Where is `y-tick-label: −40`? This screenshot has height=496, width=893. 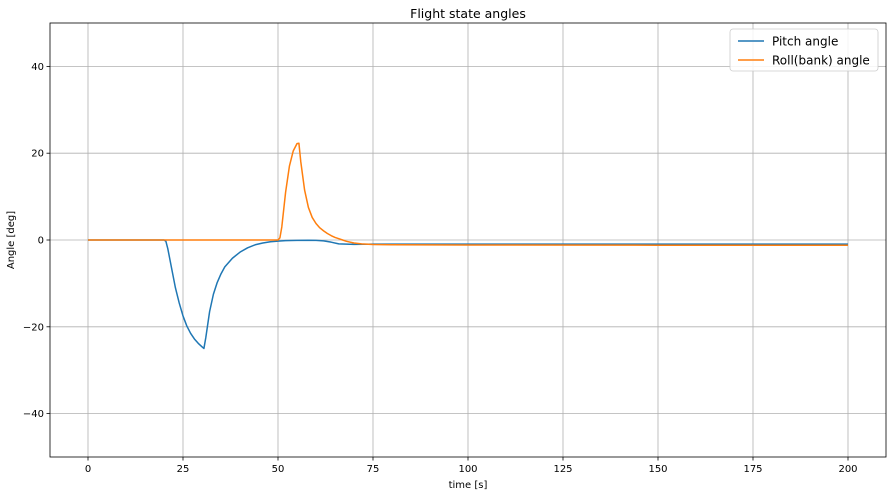
y-tick-label: −40 is located at coordinates (33, 414).